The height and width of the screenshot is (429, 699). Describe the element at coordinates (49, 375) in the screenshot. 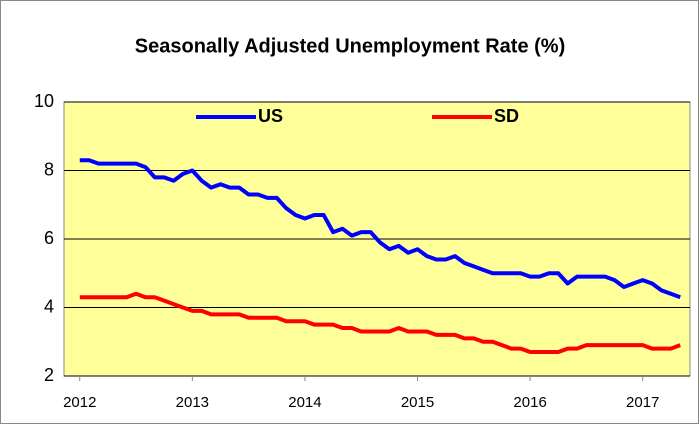

I see `y-tick-label: 2` at that location.